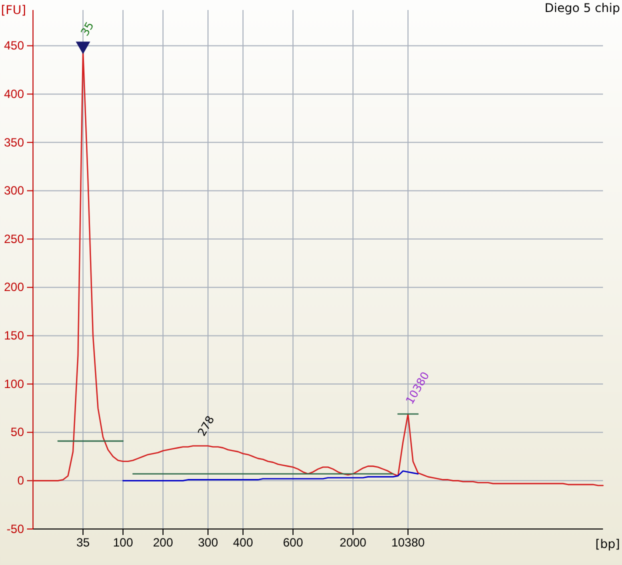 The height and width of the screenshot is (565, 622). What do you see at coordinates (13, 10) in the screenshot?
I see `y-axis-title: [FU]` at bounding box center [13, 10].